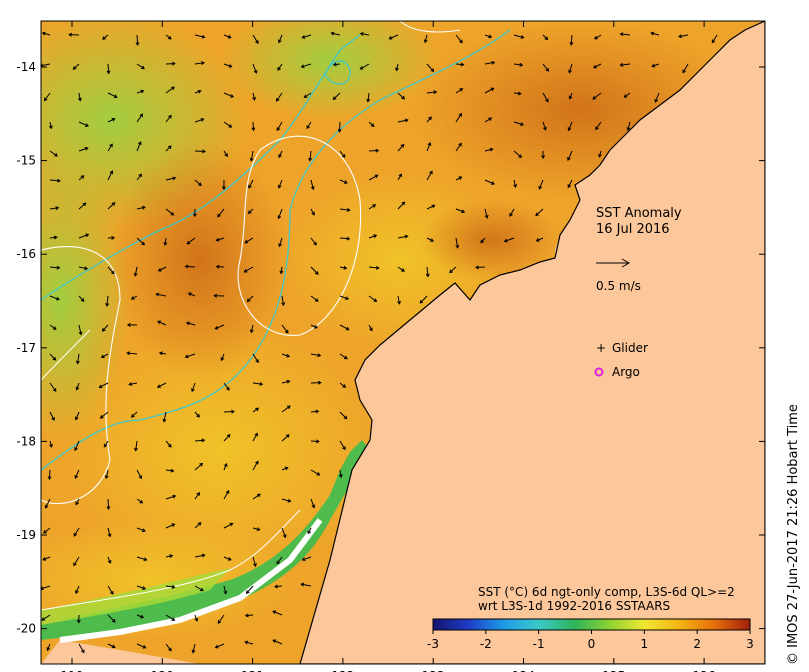  I want to click on colorbar-tick-label: -3, so click(433, 644).